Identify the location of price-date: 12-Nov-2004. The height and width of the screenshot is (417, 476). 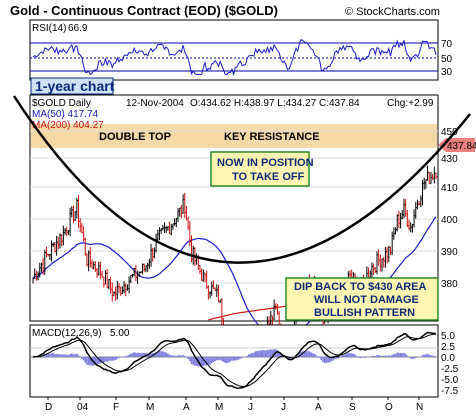
(155, 103).